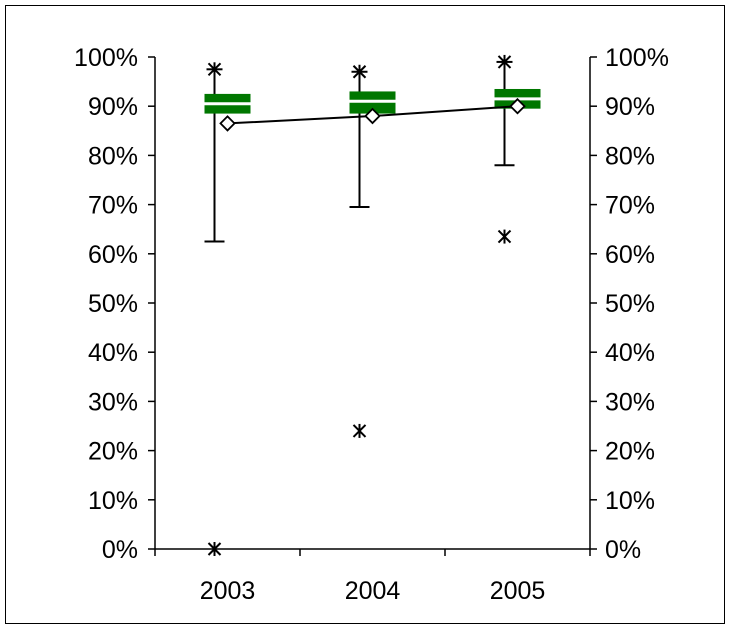  What do you see at coordinates (630, 156) in the screenshot?
I see `right-y-tick-label: 80%` at bounding box center [630, 156].